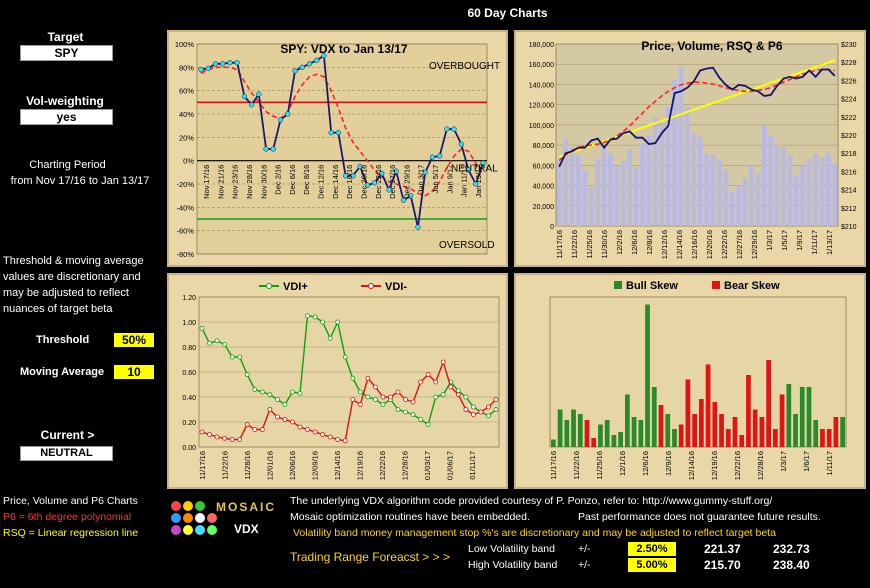 This screenshot has height=588, width=870. Describe the element at coordinates (652, 565) in the screenshot. I see `high-band-pct: 5.00%` at that location.